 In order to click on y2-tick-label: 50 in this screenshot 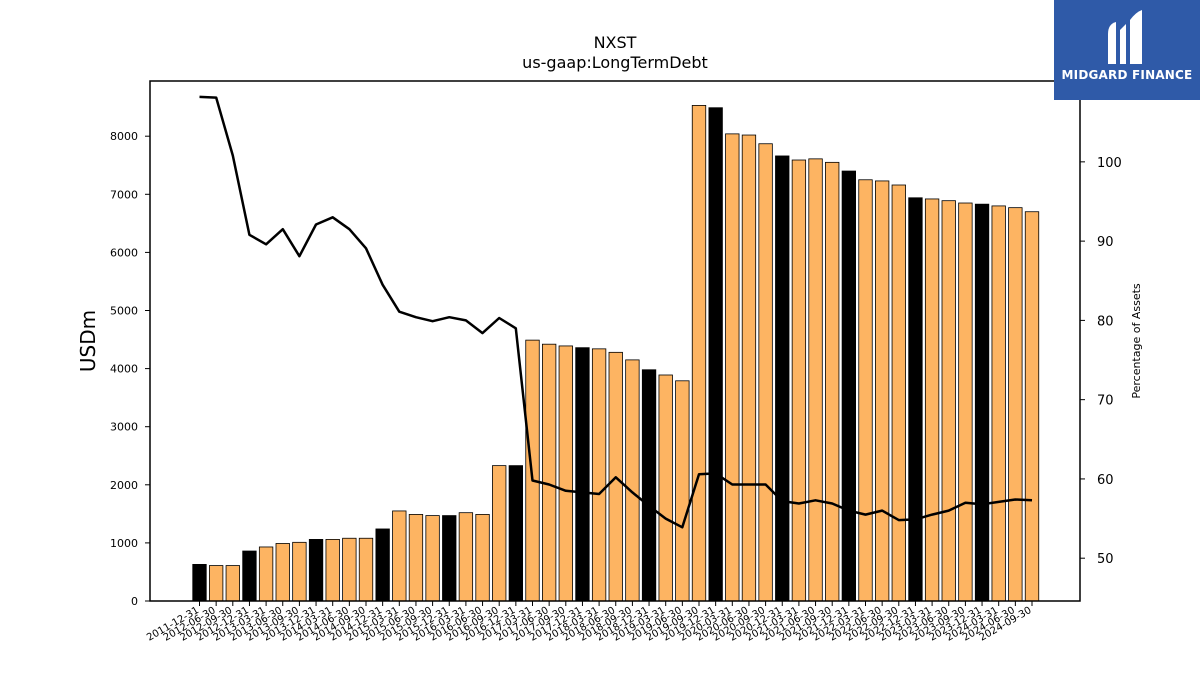, I will do `click(1105, 559)`.